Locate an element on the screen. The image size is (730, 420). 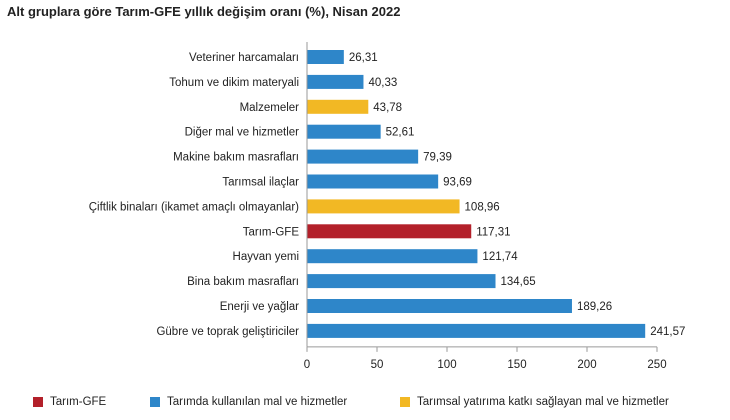
legend-label-inputs: Tarımda kullanılan mal ve hizmetler is located at coordinates (257, 402).